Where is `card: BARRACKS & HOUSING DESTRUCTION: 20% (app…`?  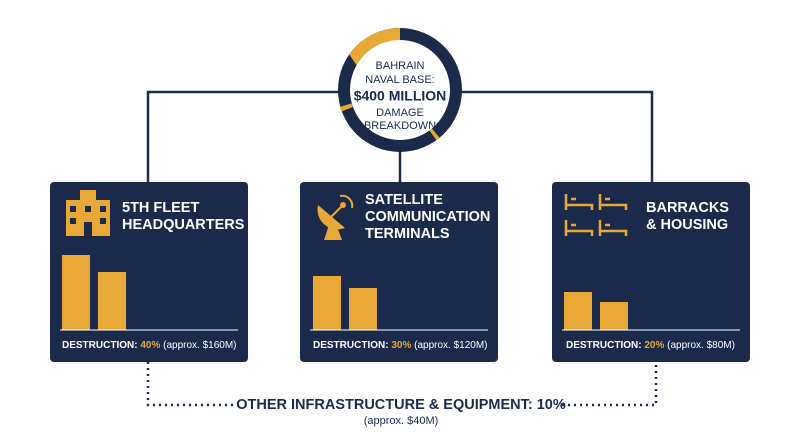 card: BARRACKS & HOUSING DESTRUCTION: 20% (app… is located at coordinates (651, 272).